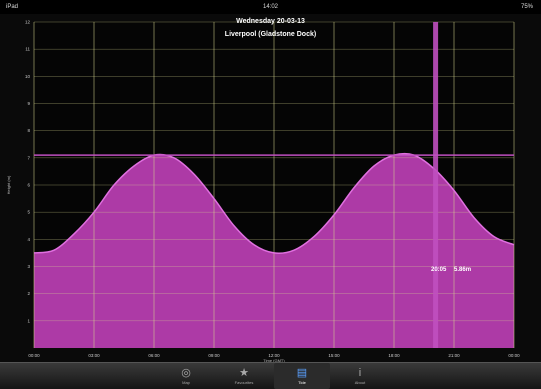 Image resolution: width=541 pixels, height=389 pixels. I want to click on y-tick-label: 10, so click(28, 76).